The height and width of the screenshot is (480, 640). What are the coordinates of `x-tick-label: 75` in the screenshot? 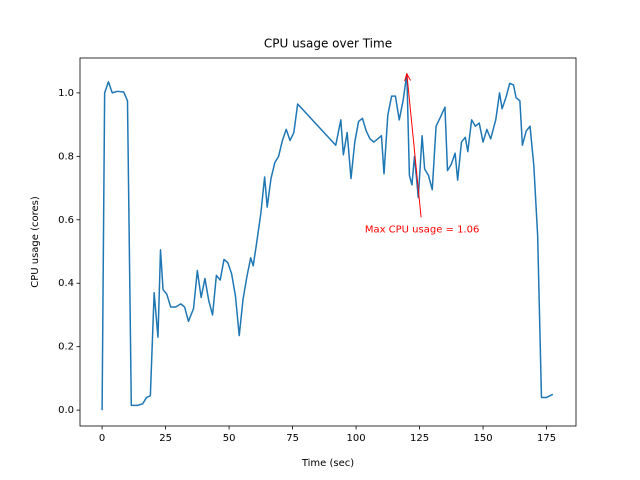 It's located at (292, 438).